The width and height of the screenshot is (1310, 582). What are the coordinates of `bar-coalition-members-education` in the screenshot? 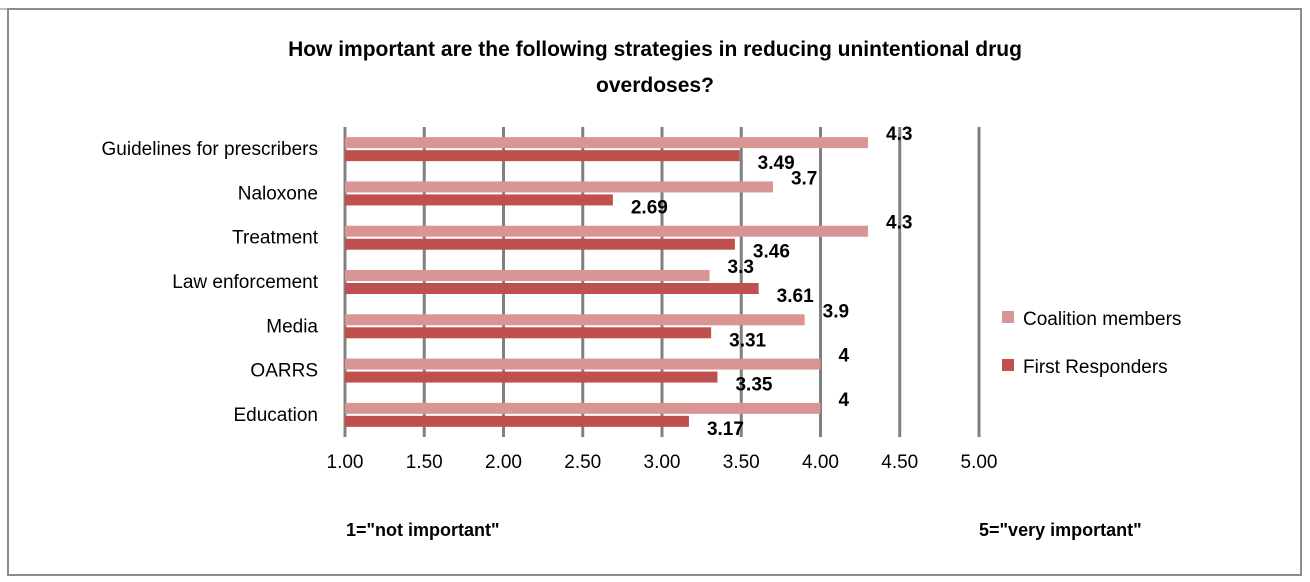 It's located at (583, 408).